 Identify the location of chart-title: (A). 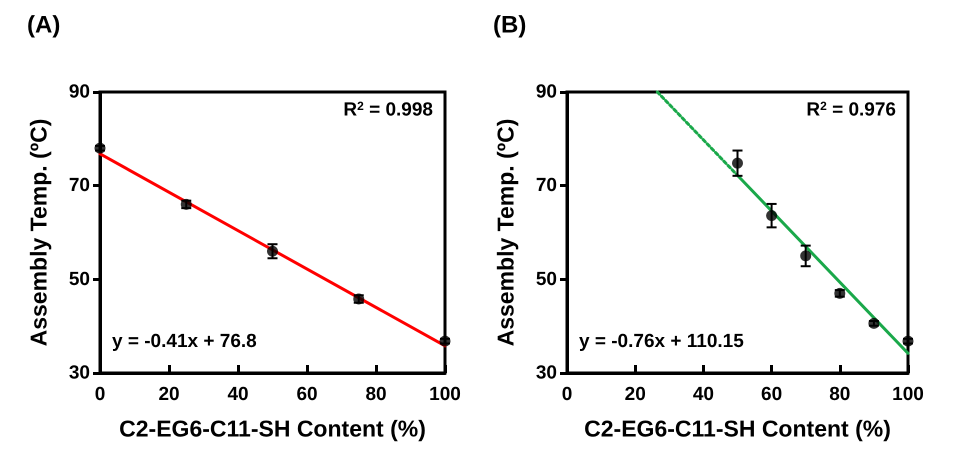
(43, 25).